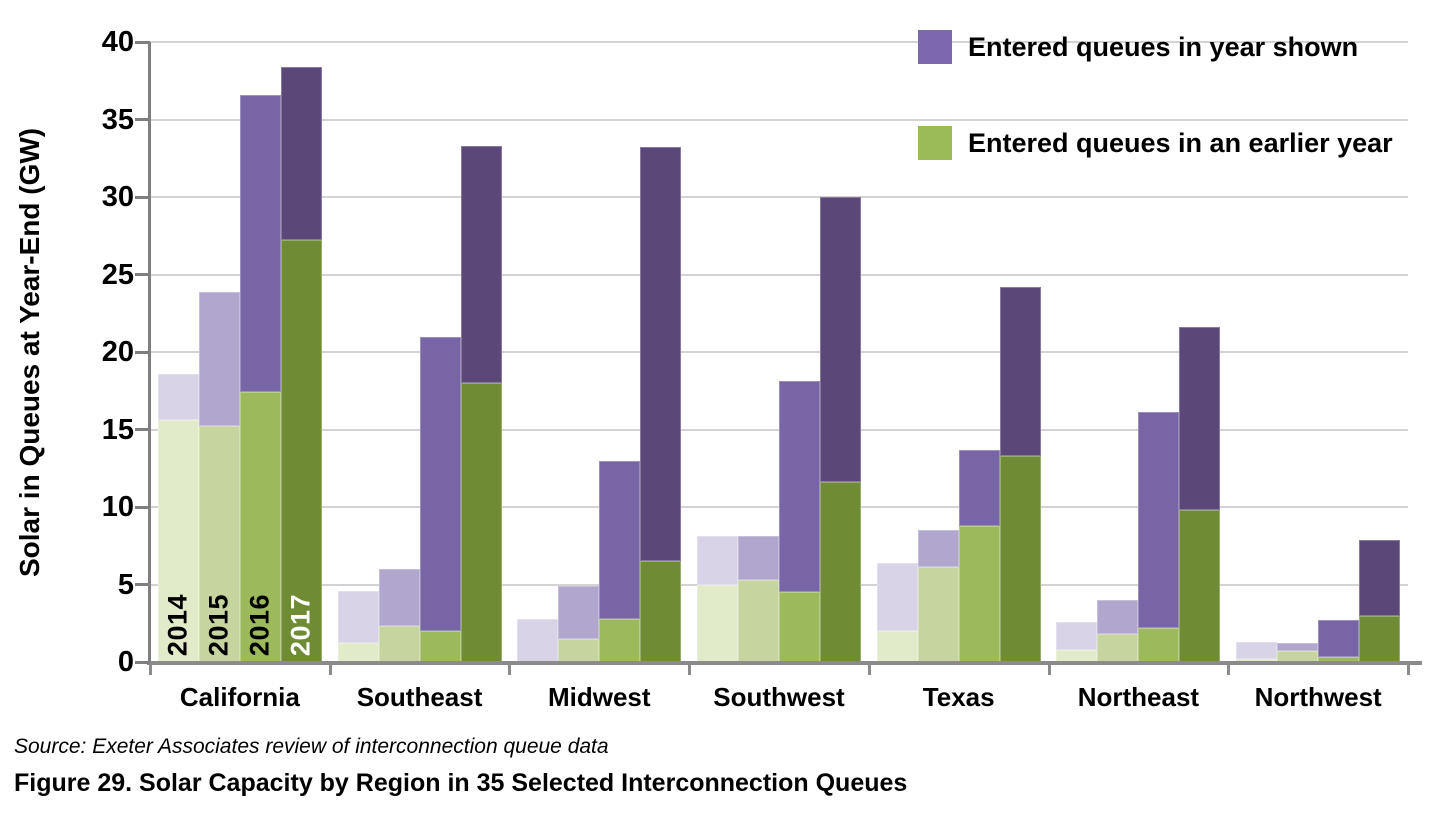  What do you see at coordinates (300, 624) in the screenshot?
I see `bar-year-label: 2017` at bounding box center [300, 624].